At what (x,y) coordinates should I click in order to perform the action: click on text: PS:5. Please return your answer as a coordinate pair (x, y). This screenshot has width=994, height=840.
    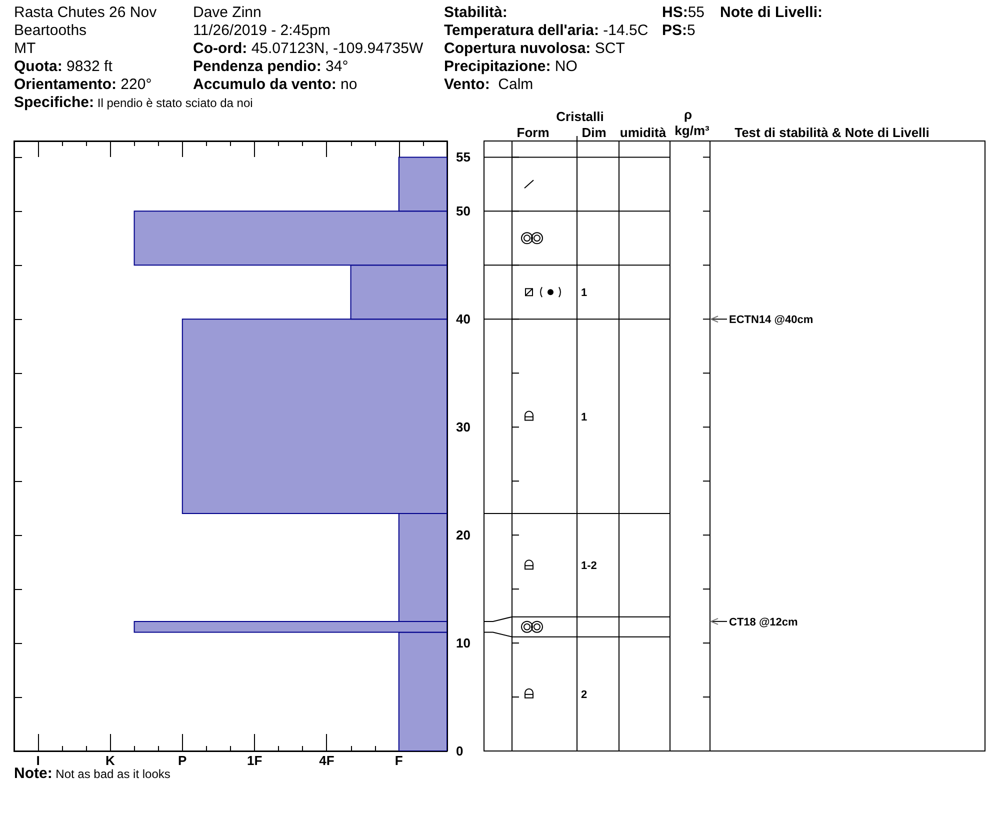
    Looking at the image, I should click on (679, 30).